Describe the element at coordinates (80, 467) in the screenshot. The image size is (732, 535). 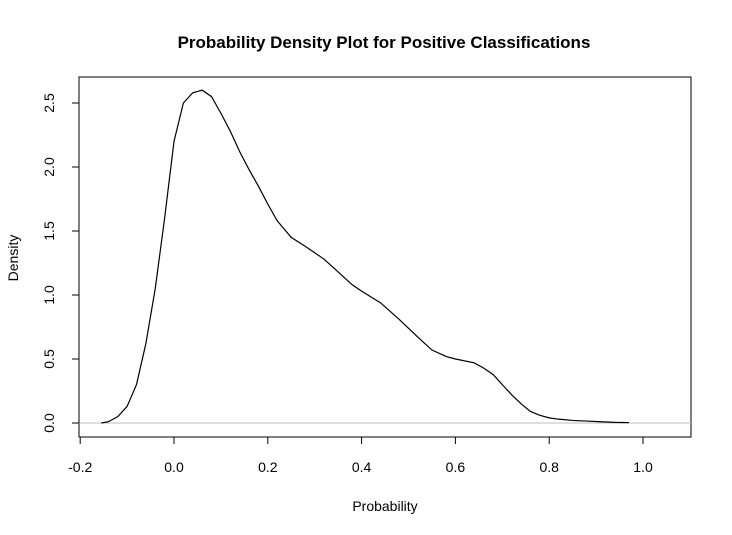
I see `x-tick-label: -0.2` at that location.